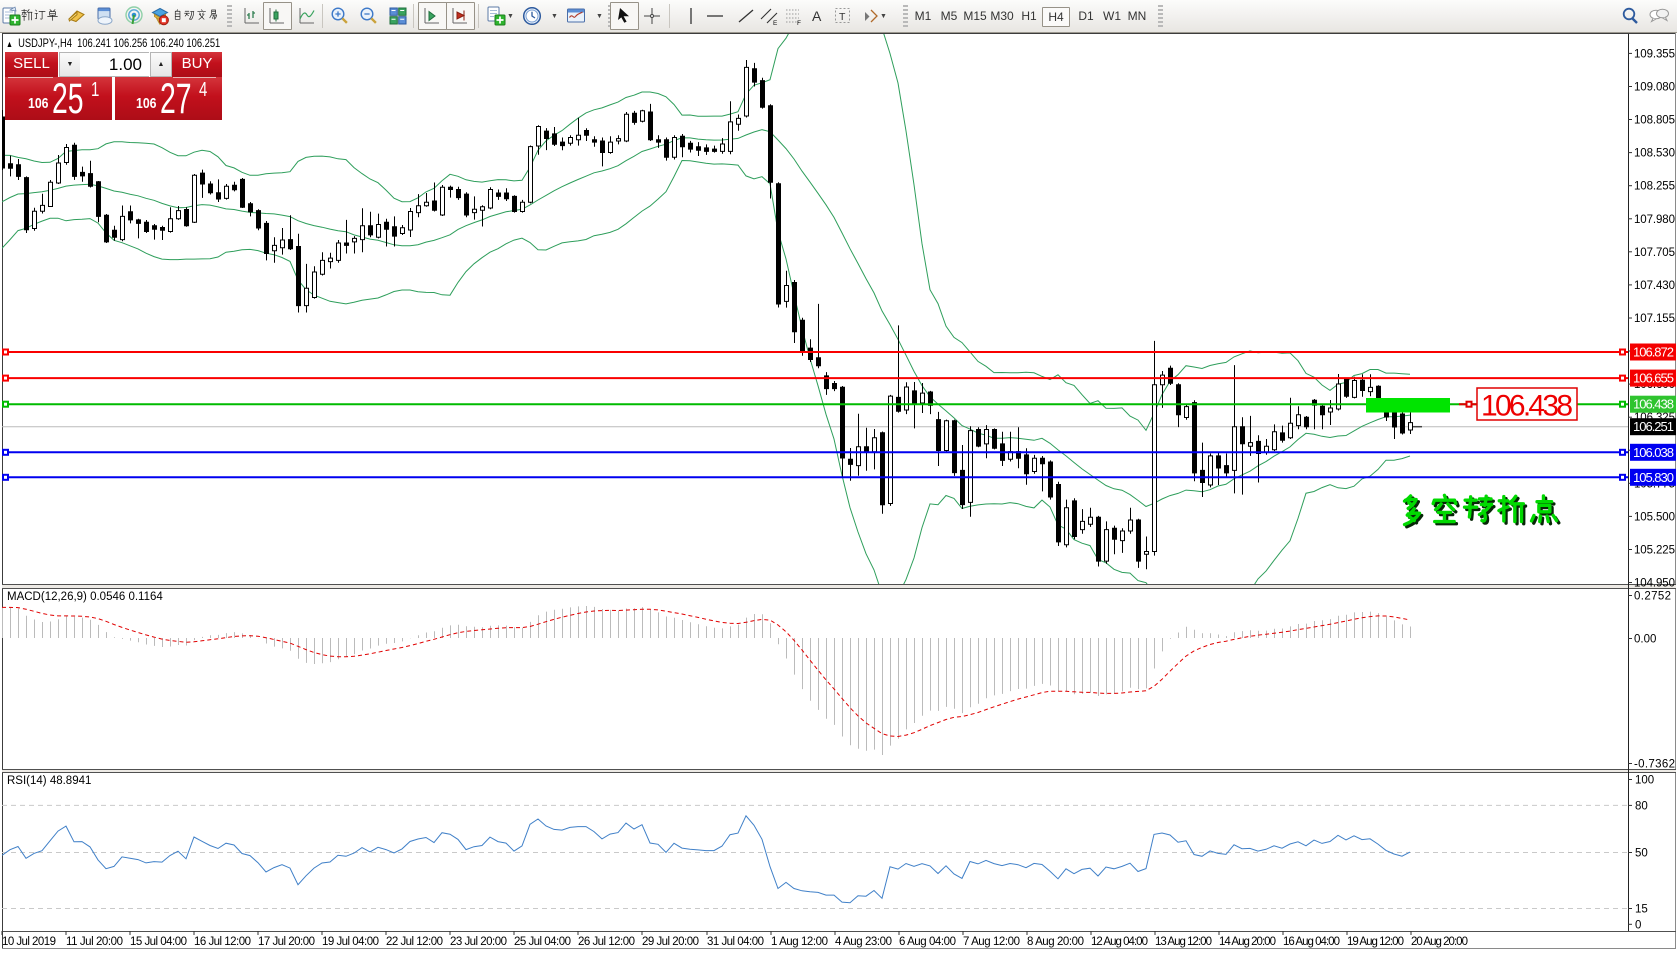 Image resolution: width=1677 pixels, height=955 pixels. Describe the element at coordinates (1641, 806) in the screenshot. I see `svg-text: 80` at that location.